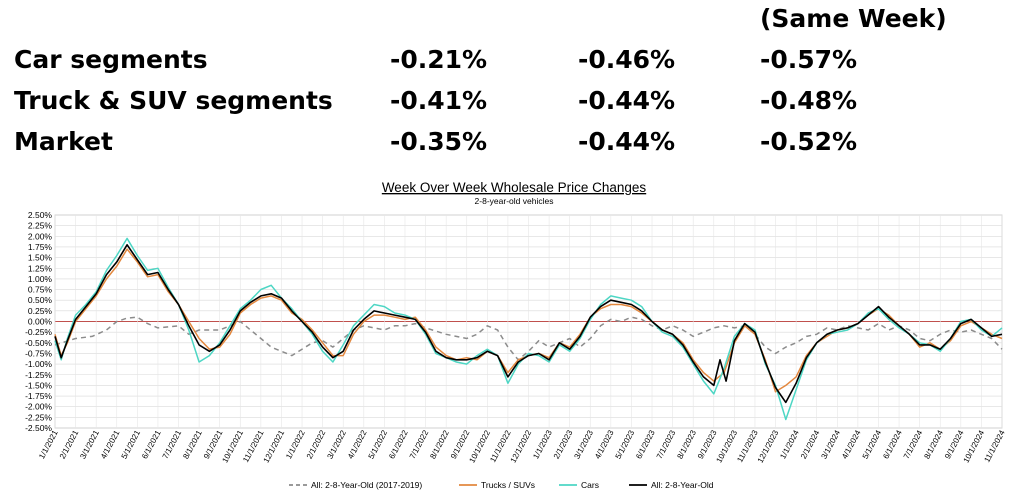  I want to click on x-tick-label: 9/1/2024, so click(954, 444).